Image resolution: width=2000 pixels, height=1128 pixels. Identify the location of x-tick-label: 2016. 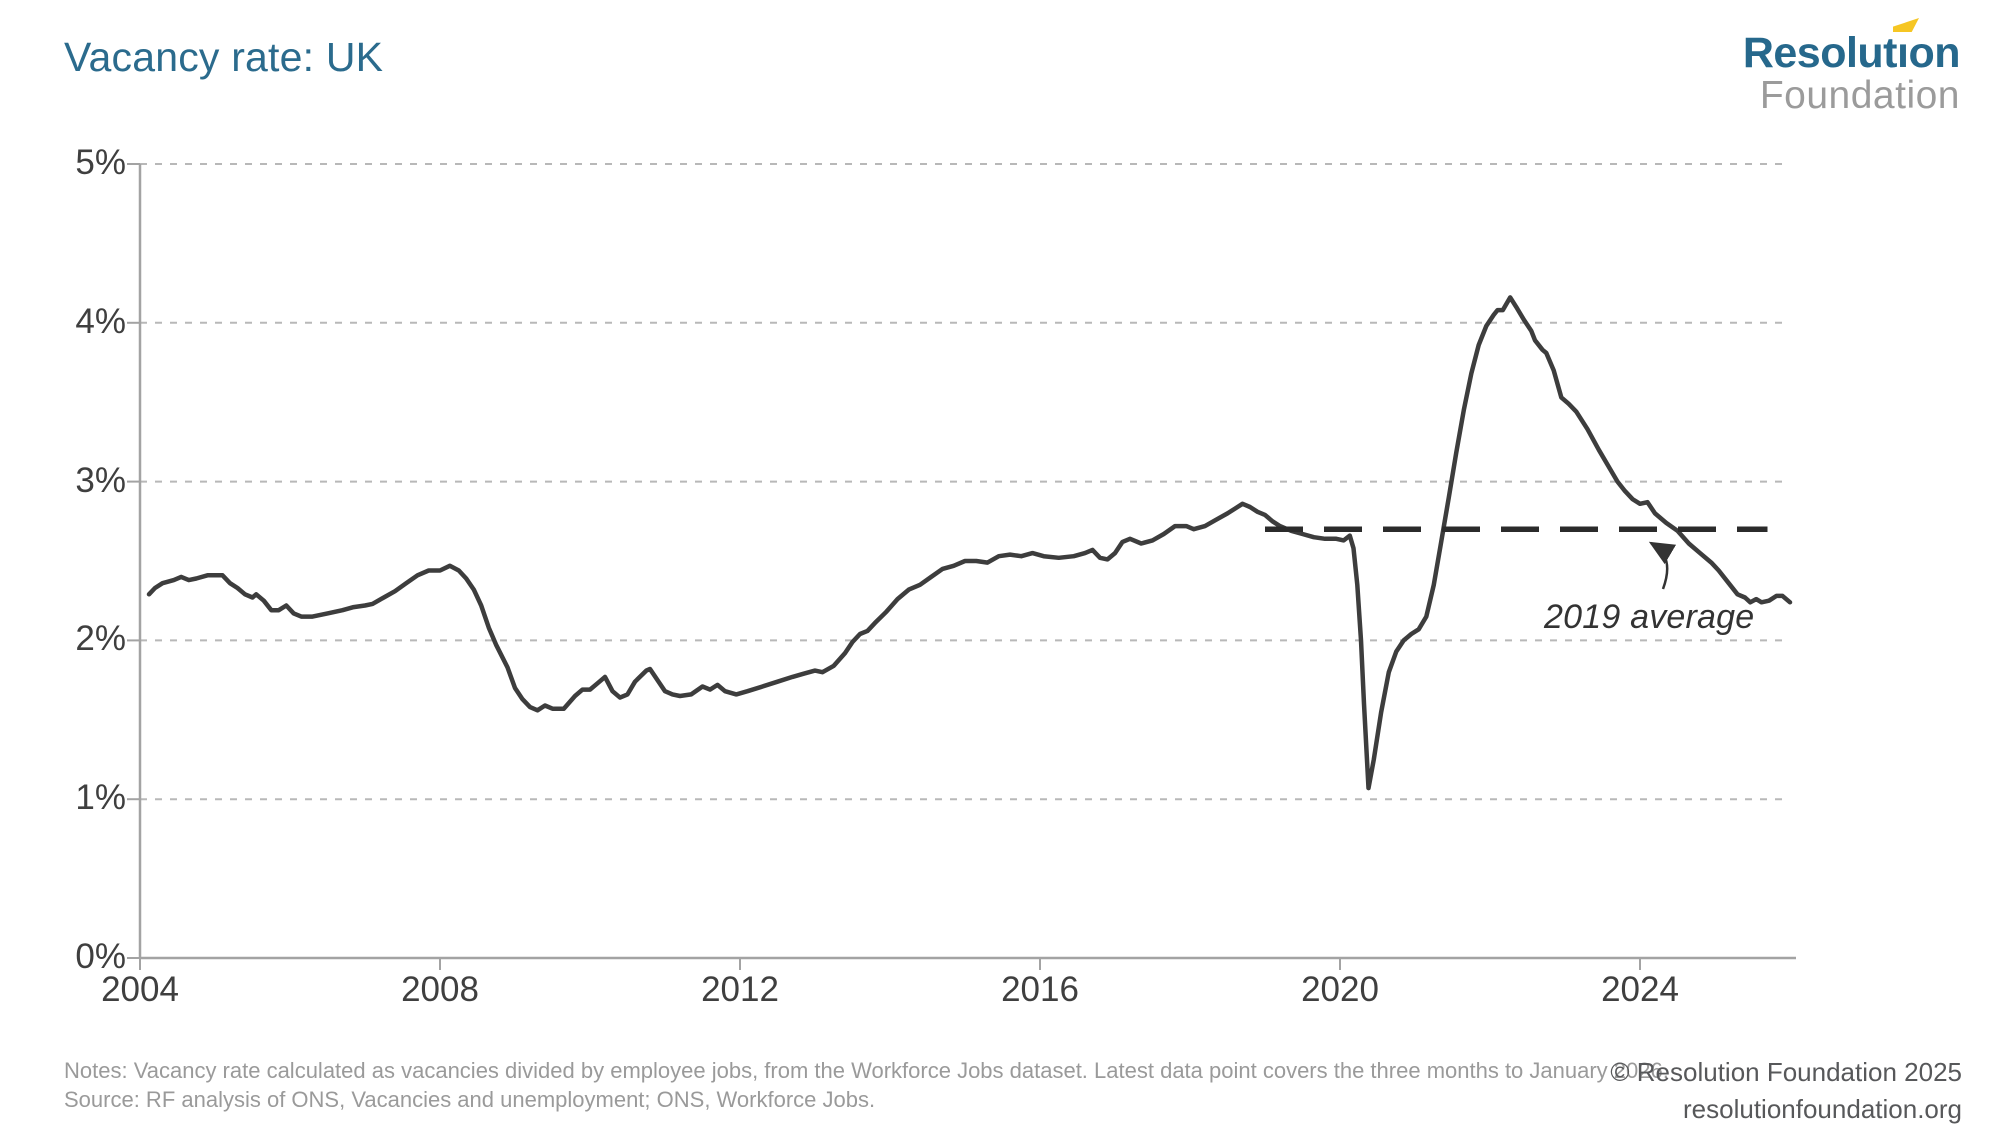
(1040, 989).